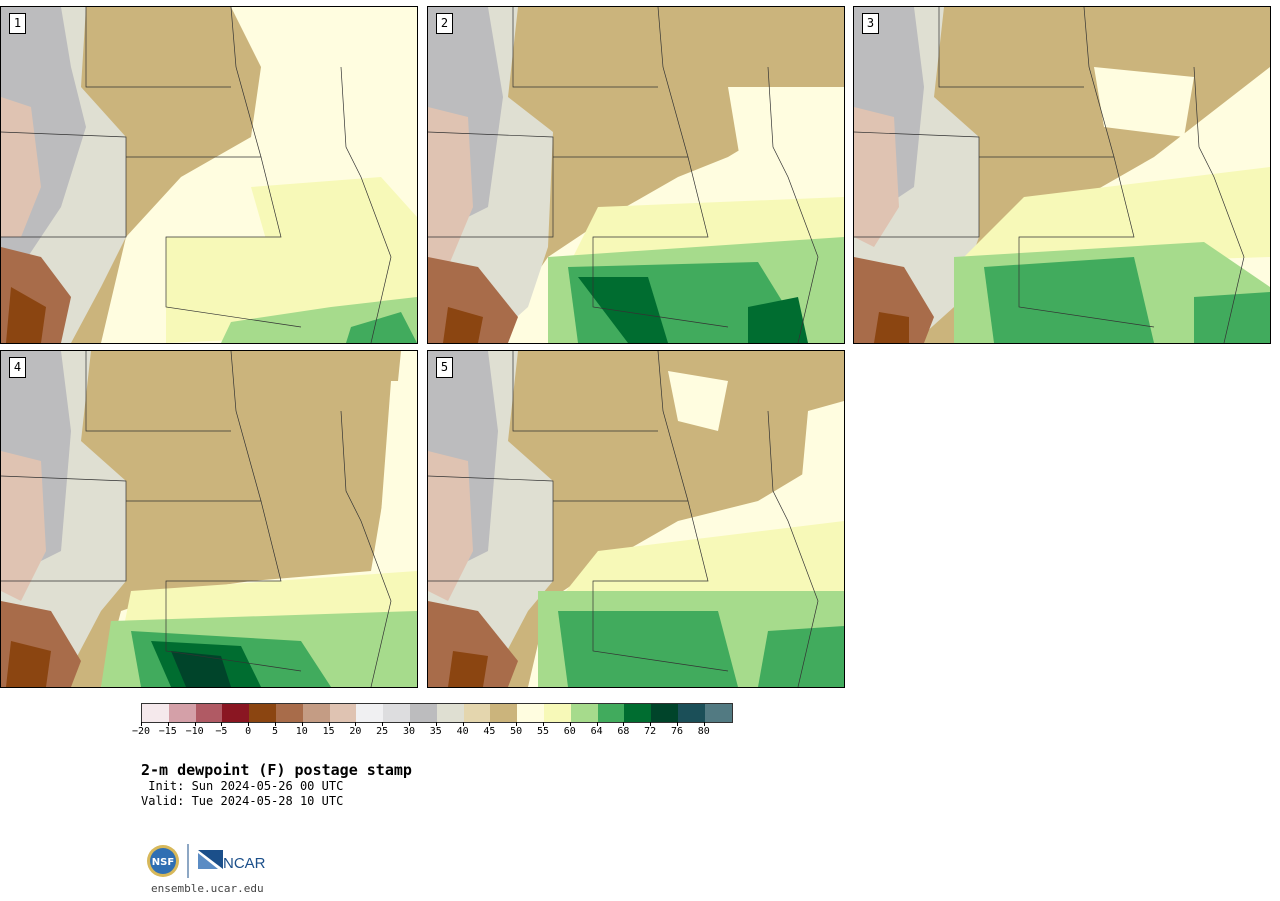  Describe the element at coordinates (167, 731) in the screenshot. I see `colorbar-tick-label: −15` at that location.